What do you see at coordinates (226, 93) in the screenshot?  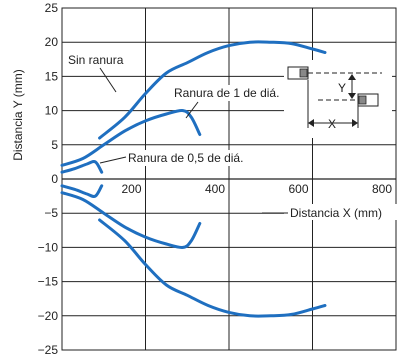 I see `annotation-ranura-1: Ranura de 1 de diá.` at bounding box center [226, 93].